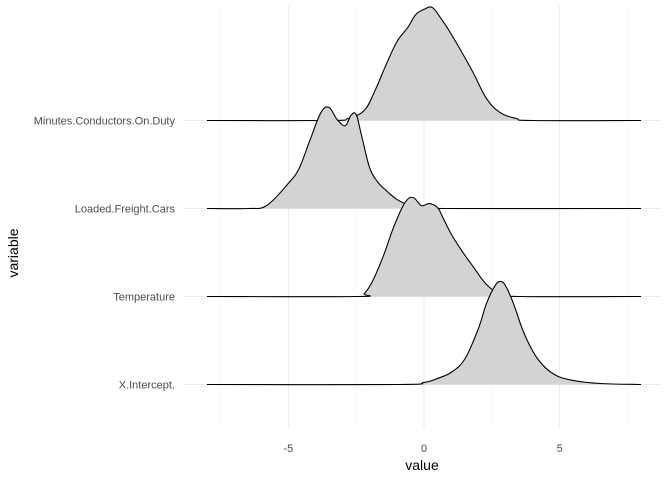  I want to click on ridge-temperature, so click(424, 247).